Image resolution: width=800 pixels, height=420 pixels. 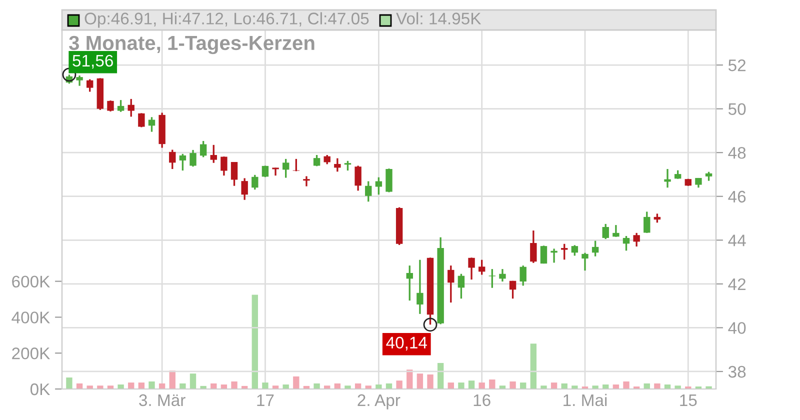 What do you see at coordinates (40, 389) in the screenshot?
I see `y2-tick-label: 0K` at bounding box center [40, 389].